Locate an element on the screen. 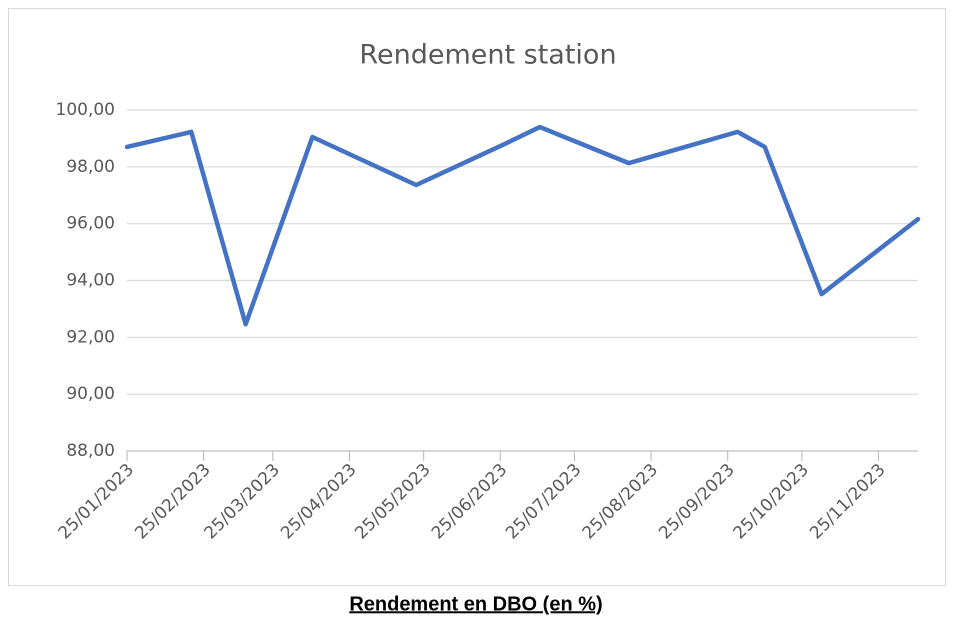  y-tick-label: 98,00 is located at coordinates (90, 167).